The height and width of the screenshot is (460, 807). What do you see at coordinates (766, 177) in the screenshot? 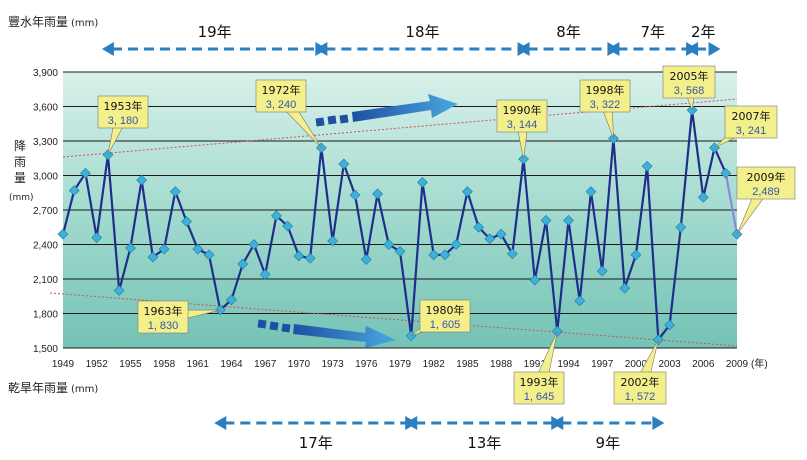
I see `callout-year: 2009年` at bounding box center [766, 177].